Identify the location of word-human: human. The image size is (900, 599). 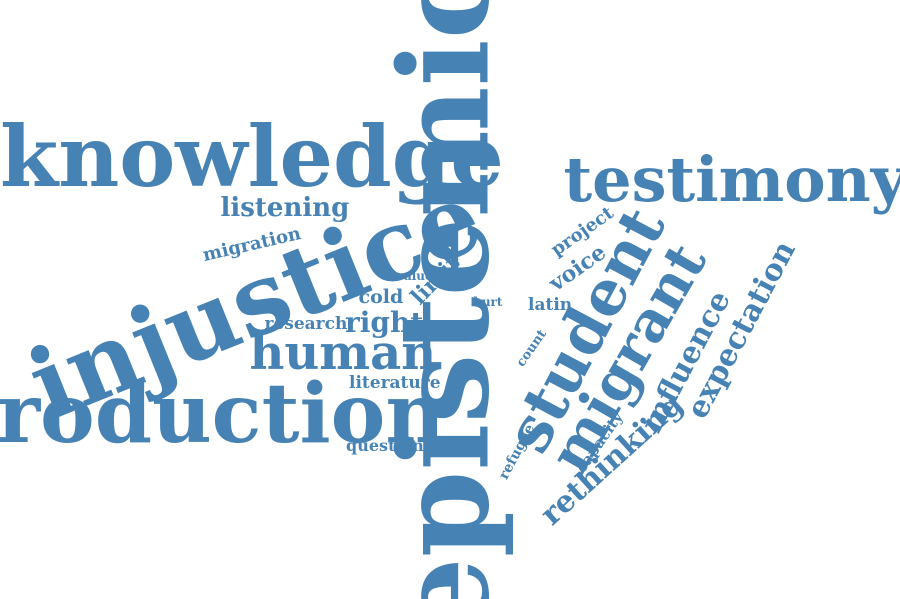
(343, 353).